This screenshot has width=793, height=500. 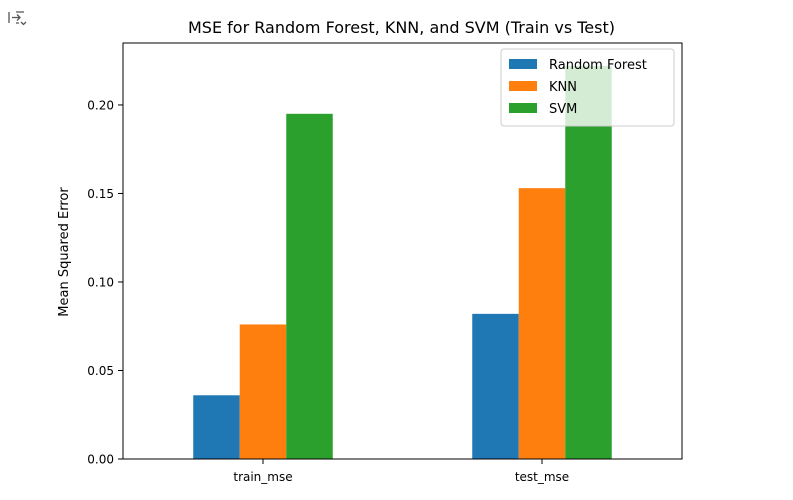 What do you see at coordinates (100, 194) in the screenshot?
I see `y-tick-label: 0.15` at bounding box center [100, 194].